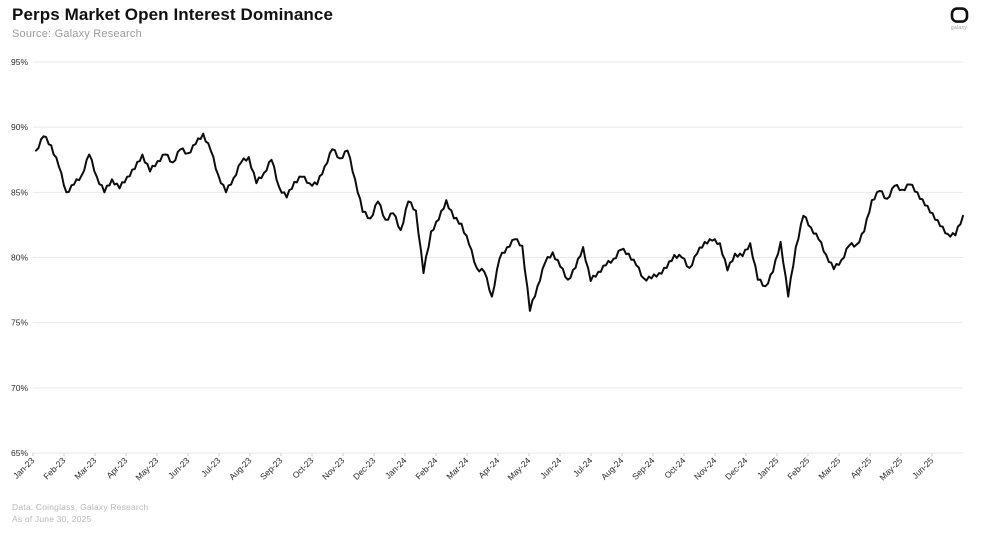  Describe the element at coordinates (959, 15) in the screenshot. I see `galaxy-logo-icon` at that location.